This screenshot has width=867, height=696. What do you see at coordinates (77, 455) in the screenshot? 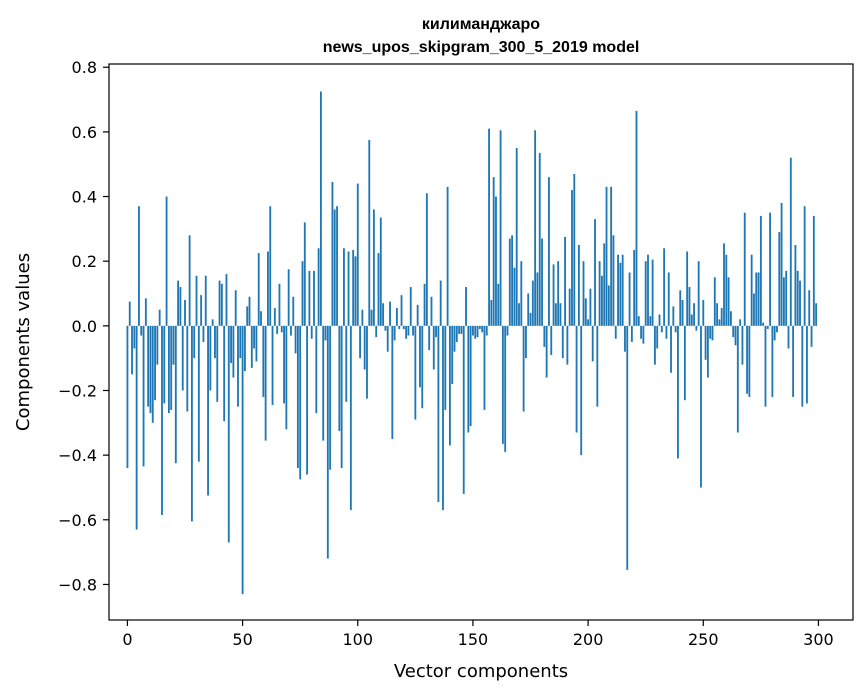
I see `y-tick-label: −0.4` at bounding box center [77, 455].